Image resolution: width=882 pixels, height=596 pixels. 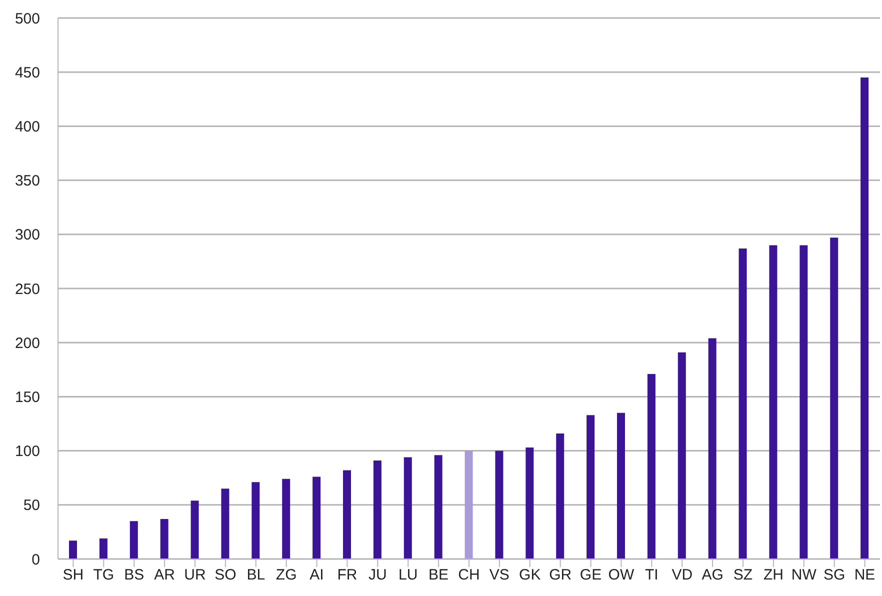 What do you see at coordinates (225, 575) in the screenshot?
I see `x-tick-label: SO` at bounding box center [225, 575].